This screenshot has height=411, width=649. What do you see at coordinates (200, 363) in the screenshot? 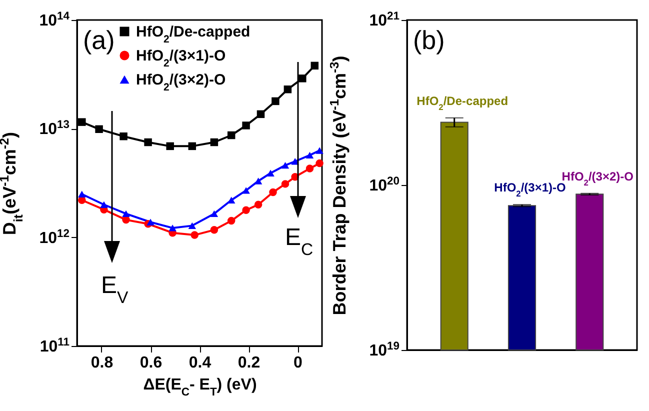
I see `x-tick-label: 0.4` at bounding box center [200, 363].